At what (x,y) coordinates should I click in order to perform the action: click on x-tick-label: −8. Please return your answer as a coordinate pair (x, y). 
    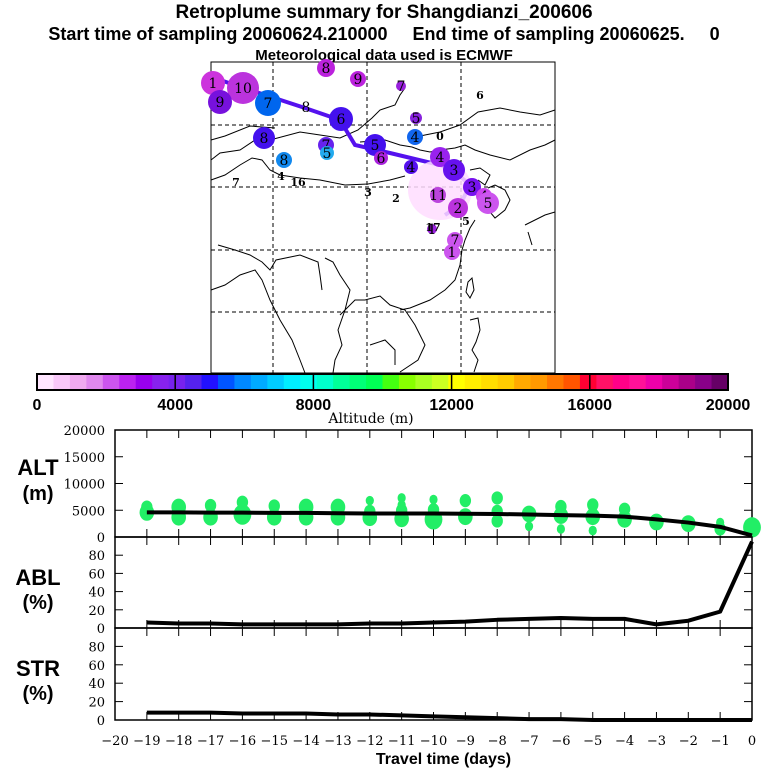
    Looking at the image, I should click on (497, 741).